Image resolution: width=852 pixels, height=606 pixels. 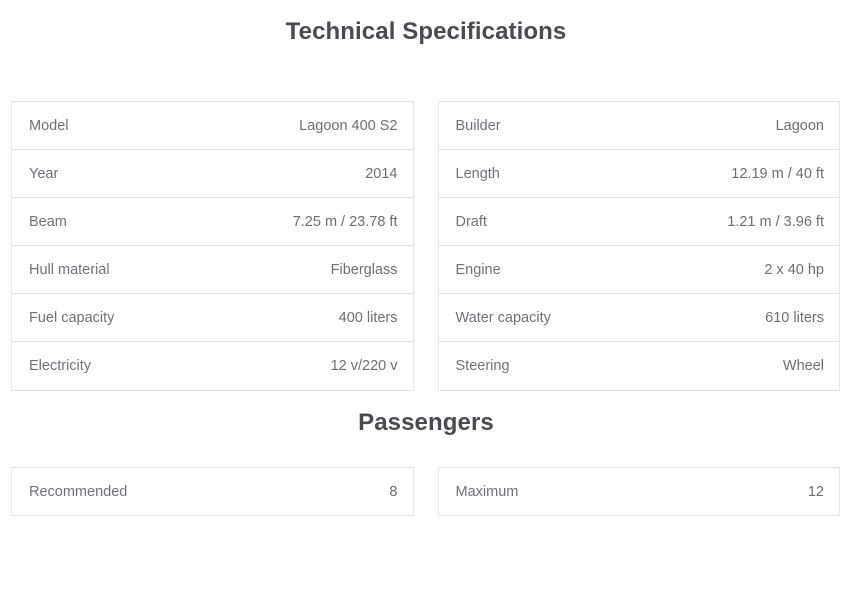 I want to click on passengers-table-right: Maximum 12, so click(x=638, y=491).